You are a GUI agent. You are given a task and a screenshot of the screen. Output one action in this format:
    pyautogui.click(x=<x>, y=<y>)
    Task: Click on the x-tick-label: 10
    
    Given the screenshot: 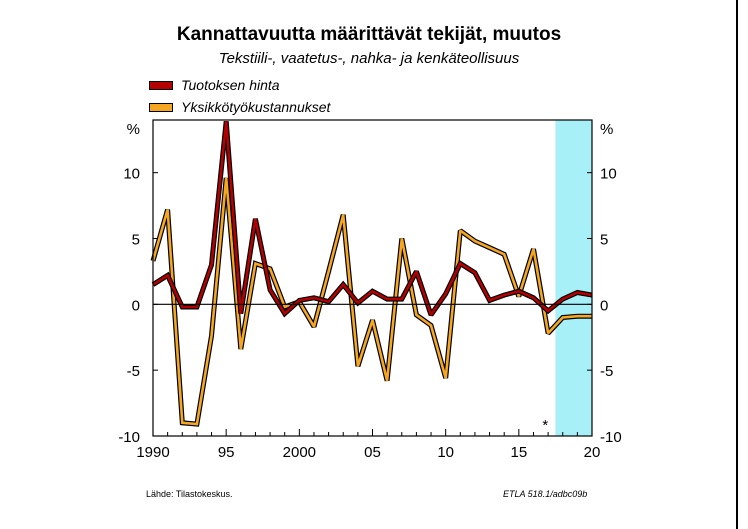 What is the action you would take?
    pyautogui.click(x=445, y=452)
    